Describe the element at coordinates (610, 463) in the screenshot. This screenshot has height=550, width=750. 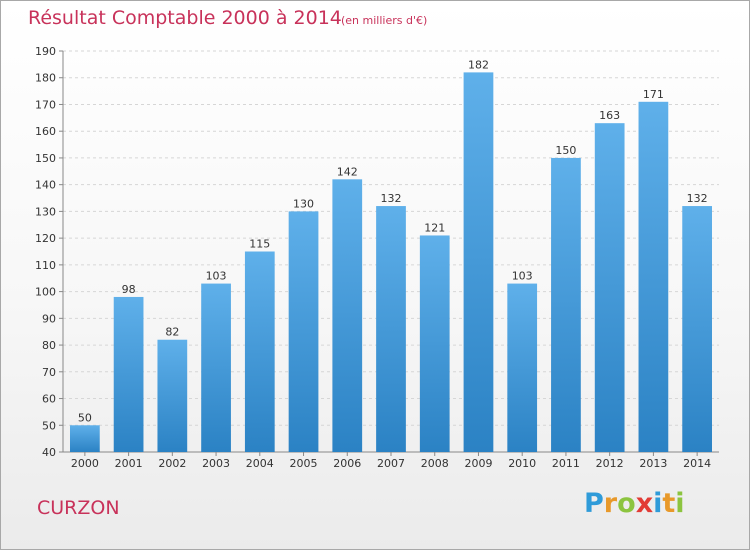
I see `x-tick-label: 2012` at that location.